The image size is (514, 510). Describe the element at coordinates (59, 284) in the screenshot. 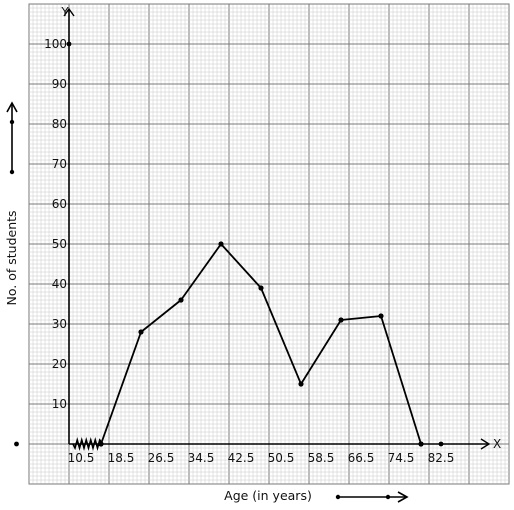

I see `y-tick-label: 40` at that location.